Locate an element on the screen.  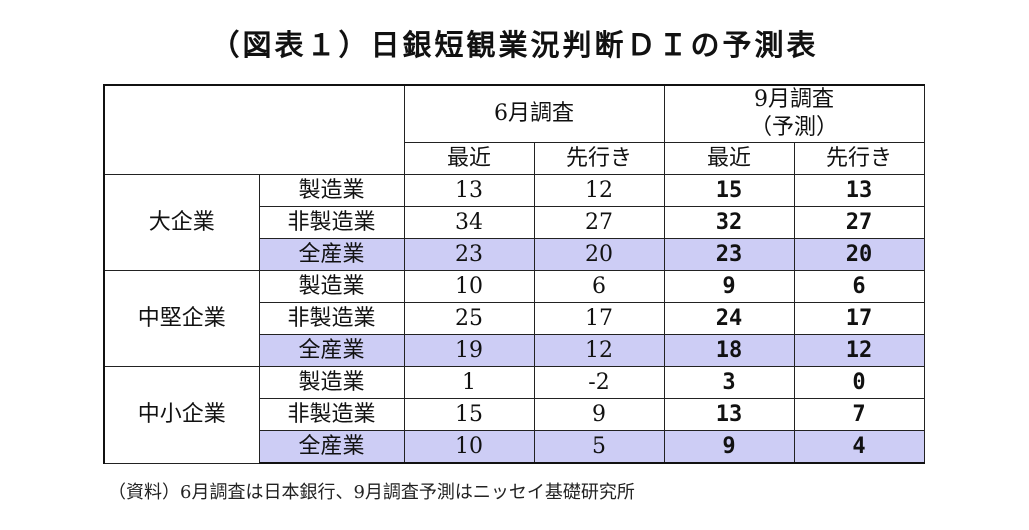
june-ahead-value: 9 is located at coordinates (599, 414).